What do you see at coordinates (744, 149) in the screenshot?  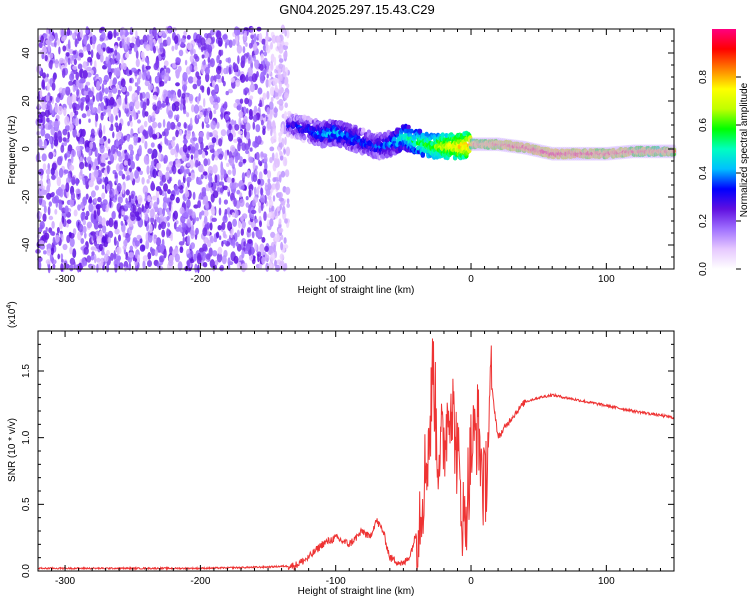 I see `colorbar-label: Normalized spectral amplitude` at bounding box center [744, 149].